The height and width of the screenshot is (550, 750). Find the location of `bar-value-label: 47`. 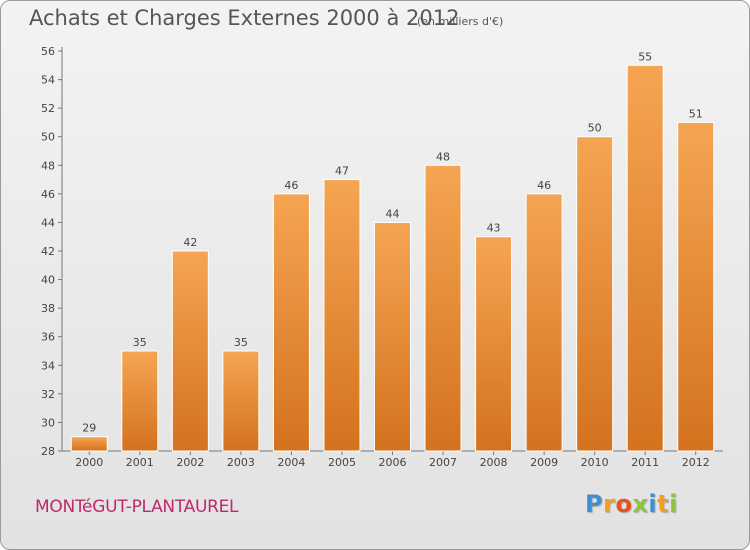

bar-value-label: 47 is located at coordinates (342, 171).